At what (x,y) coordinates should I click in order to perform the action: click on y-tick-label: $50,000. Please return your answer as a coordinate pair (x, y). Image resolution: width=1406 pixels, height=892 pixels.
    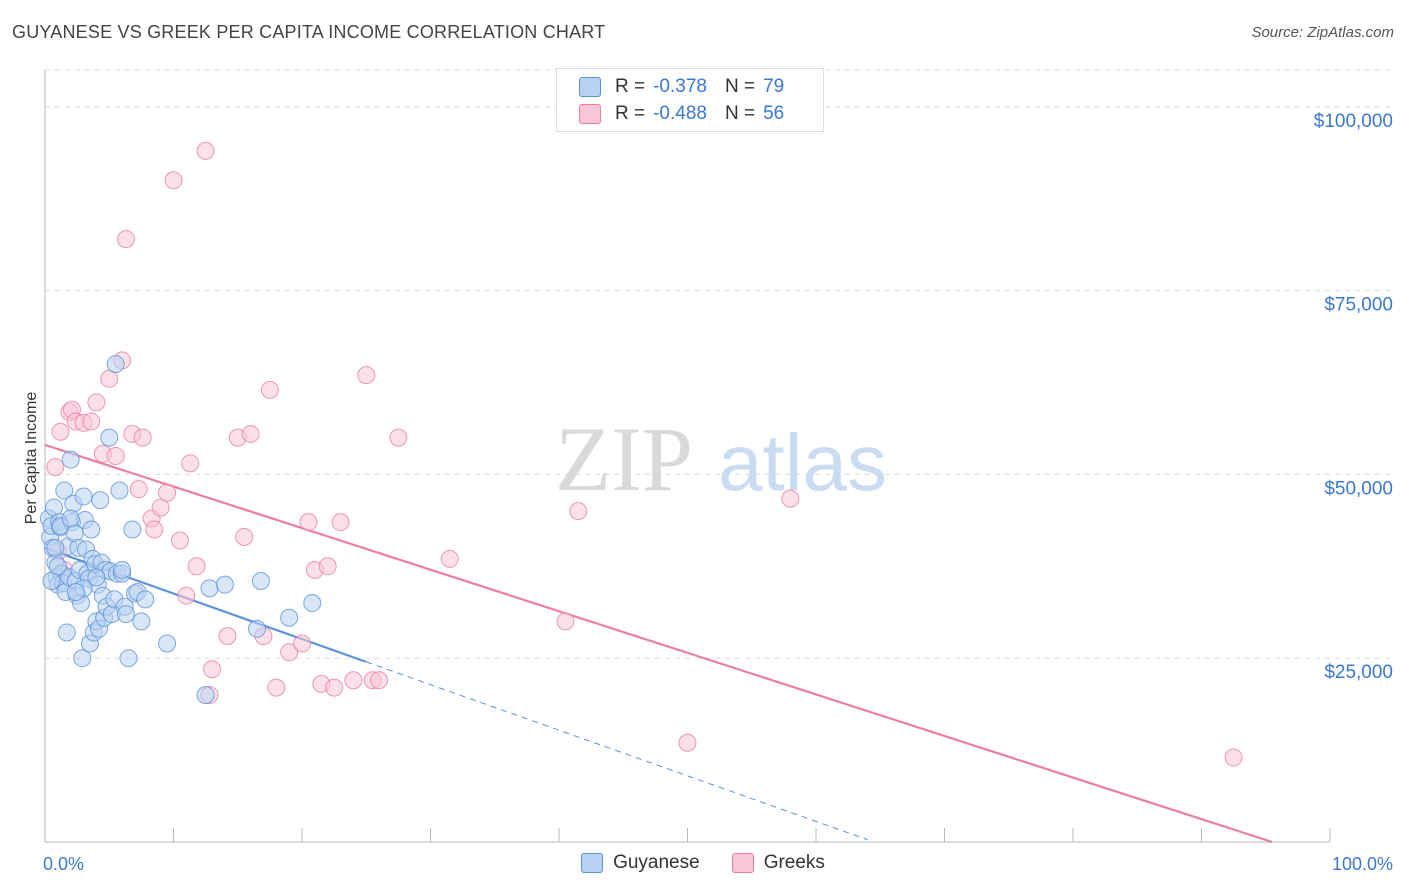
    Looking at the image, I should click on (1358, 488).